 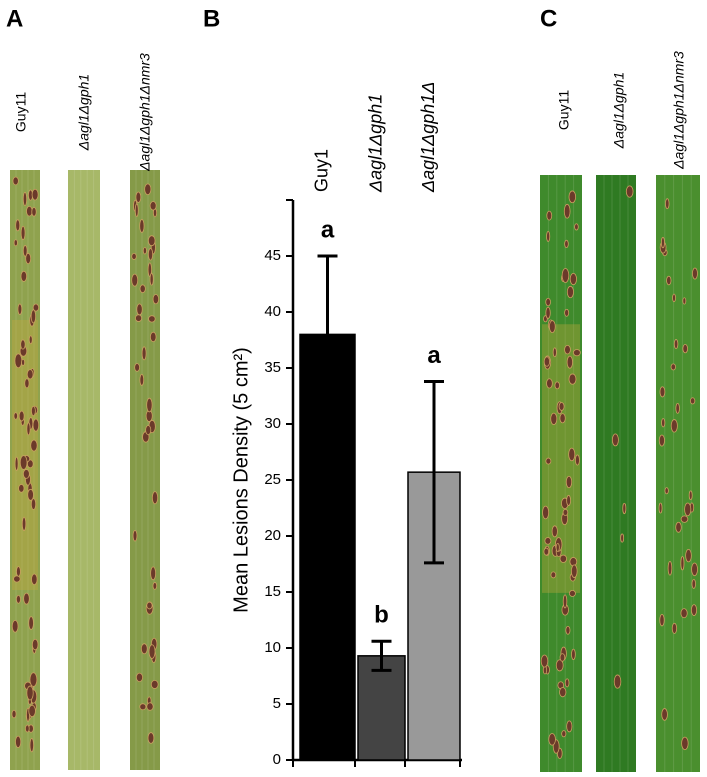 I want to click on y-tick-label: 25, so click(x=272, y=479).